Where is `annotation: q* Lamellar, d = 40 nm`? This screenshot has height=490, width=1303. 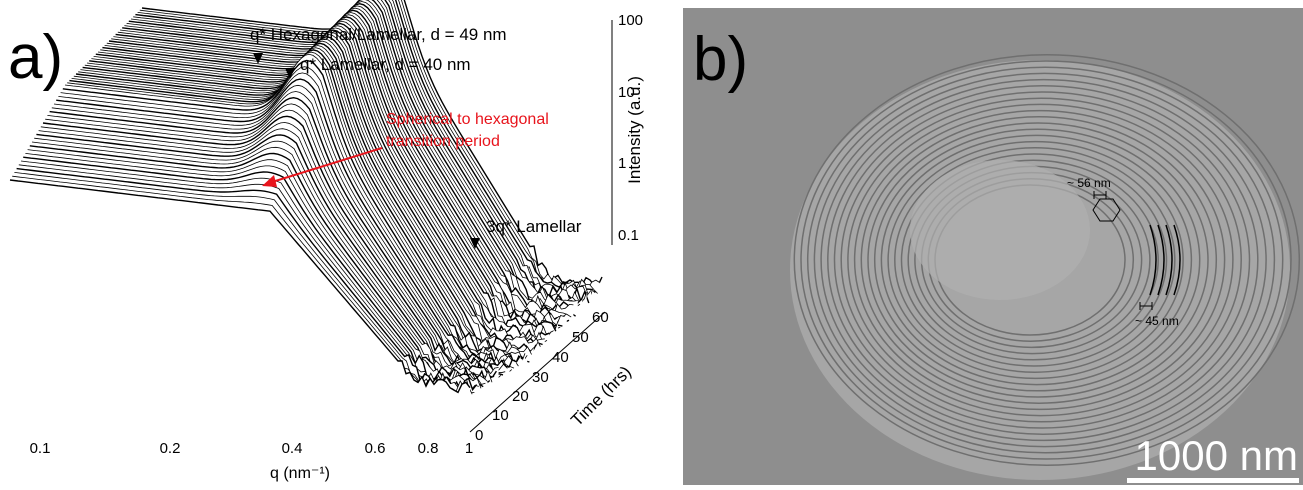 annotation: q* Lamellar, d = 40 nm is located at coordinates (385, 64).